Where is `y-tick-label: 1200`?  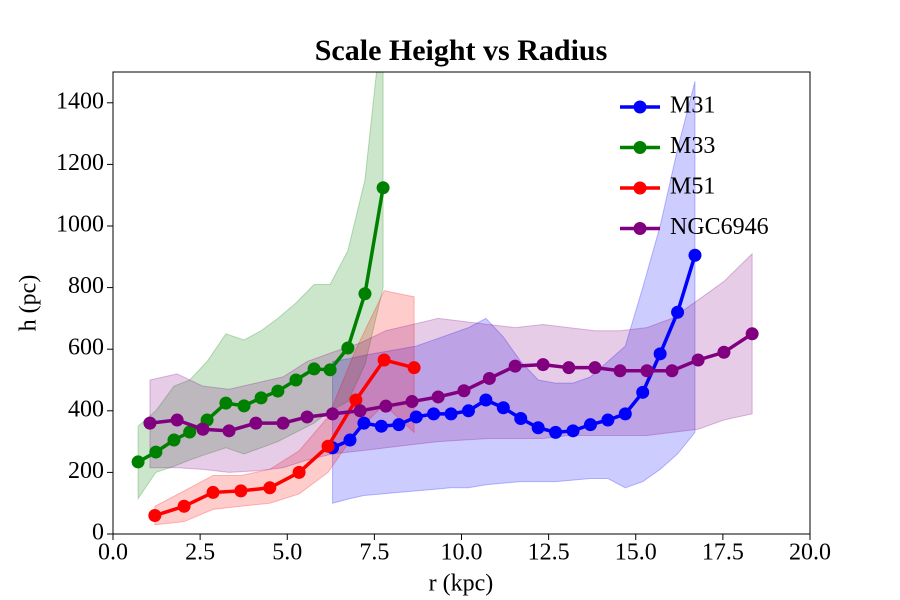
y-tick-label: 1200 is located at coordinates (80, 163).